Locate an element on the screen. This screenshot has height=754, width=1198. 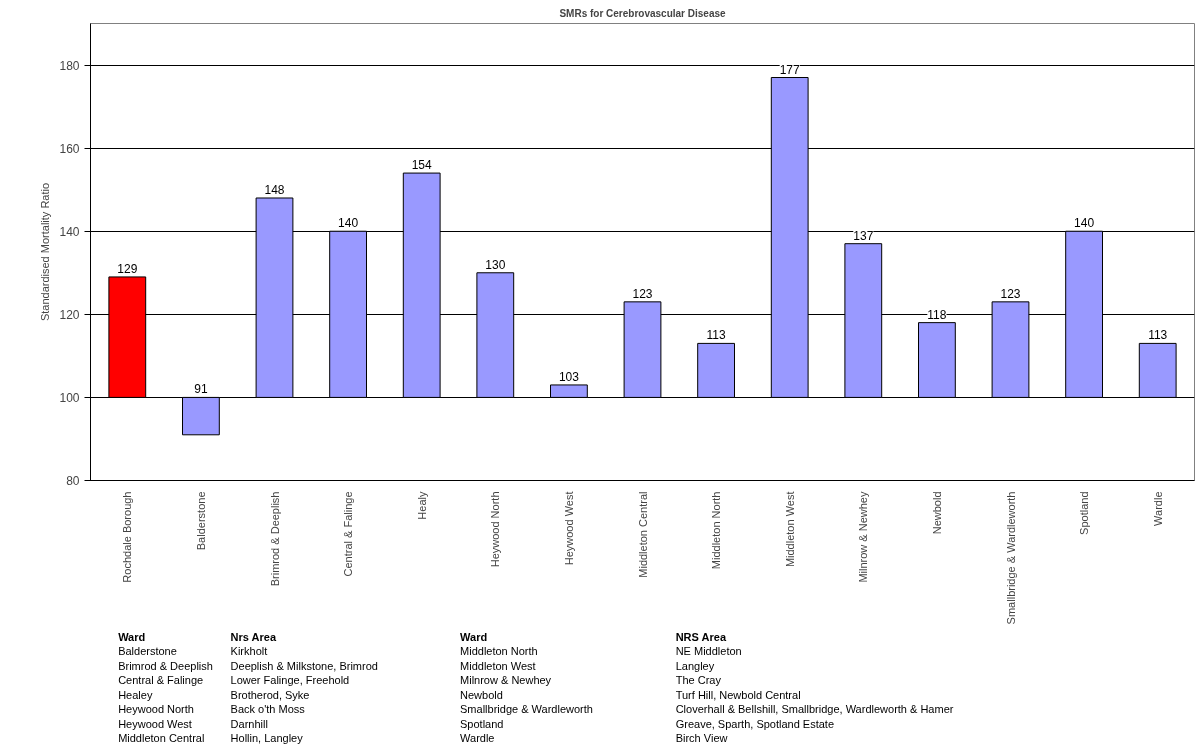
data-label: 103 is located at coordinates (569, 376).